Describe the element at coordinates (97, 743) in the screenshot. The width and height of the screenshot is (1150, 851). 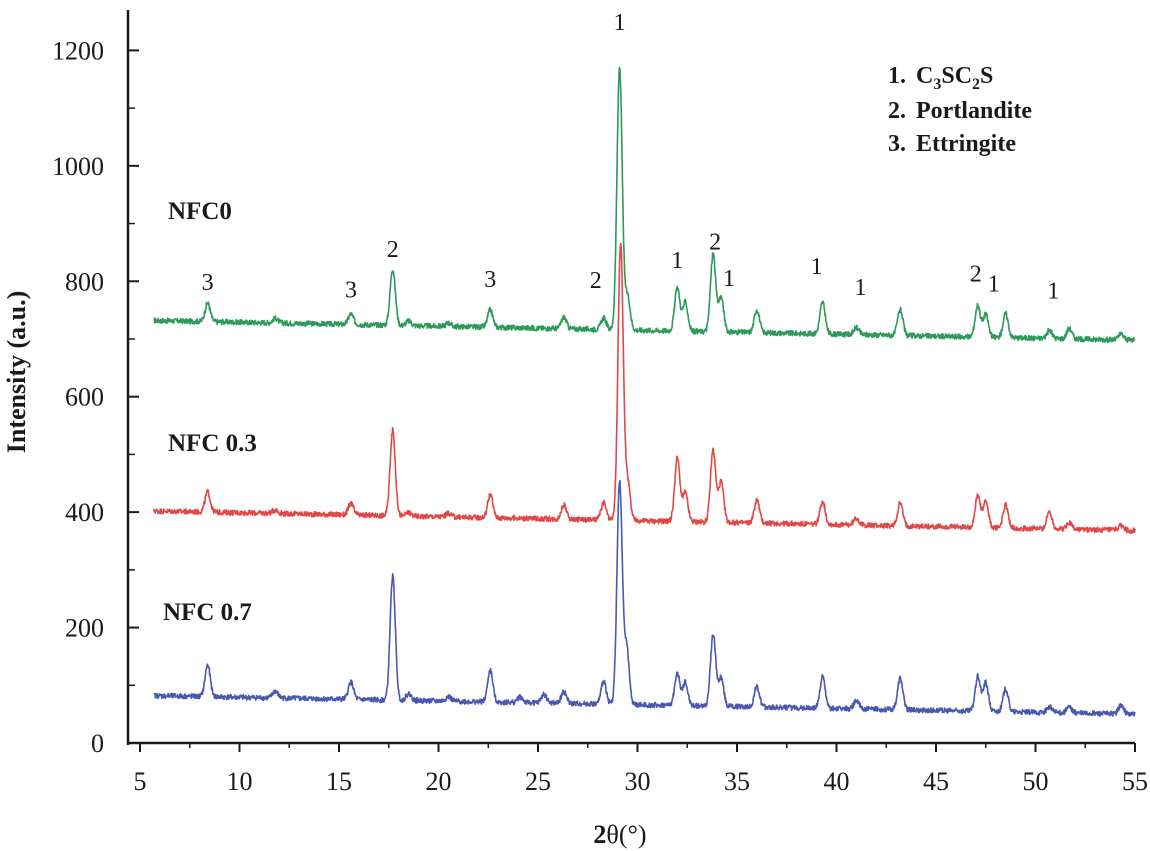
I see `y-tick-label: 0` at that location.